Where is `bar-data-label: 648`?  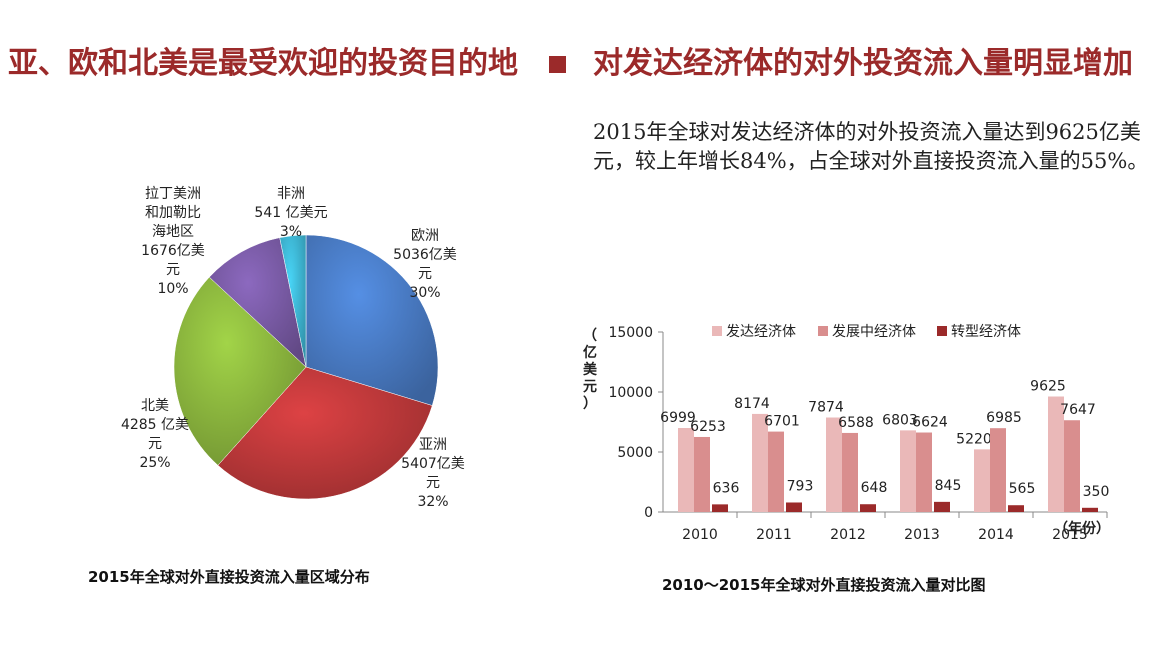
bar-data-label: 648 is located at coordinates (874, 488).